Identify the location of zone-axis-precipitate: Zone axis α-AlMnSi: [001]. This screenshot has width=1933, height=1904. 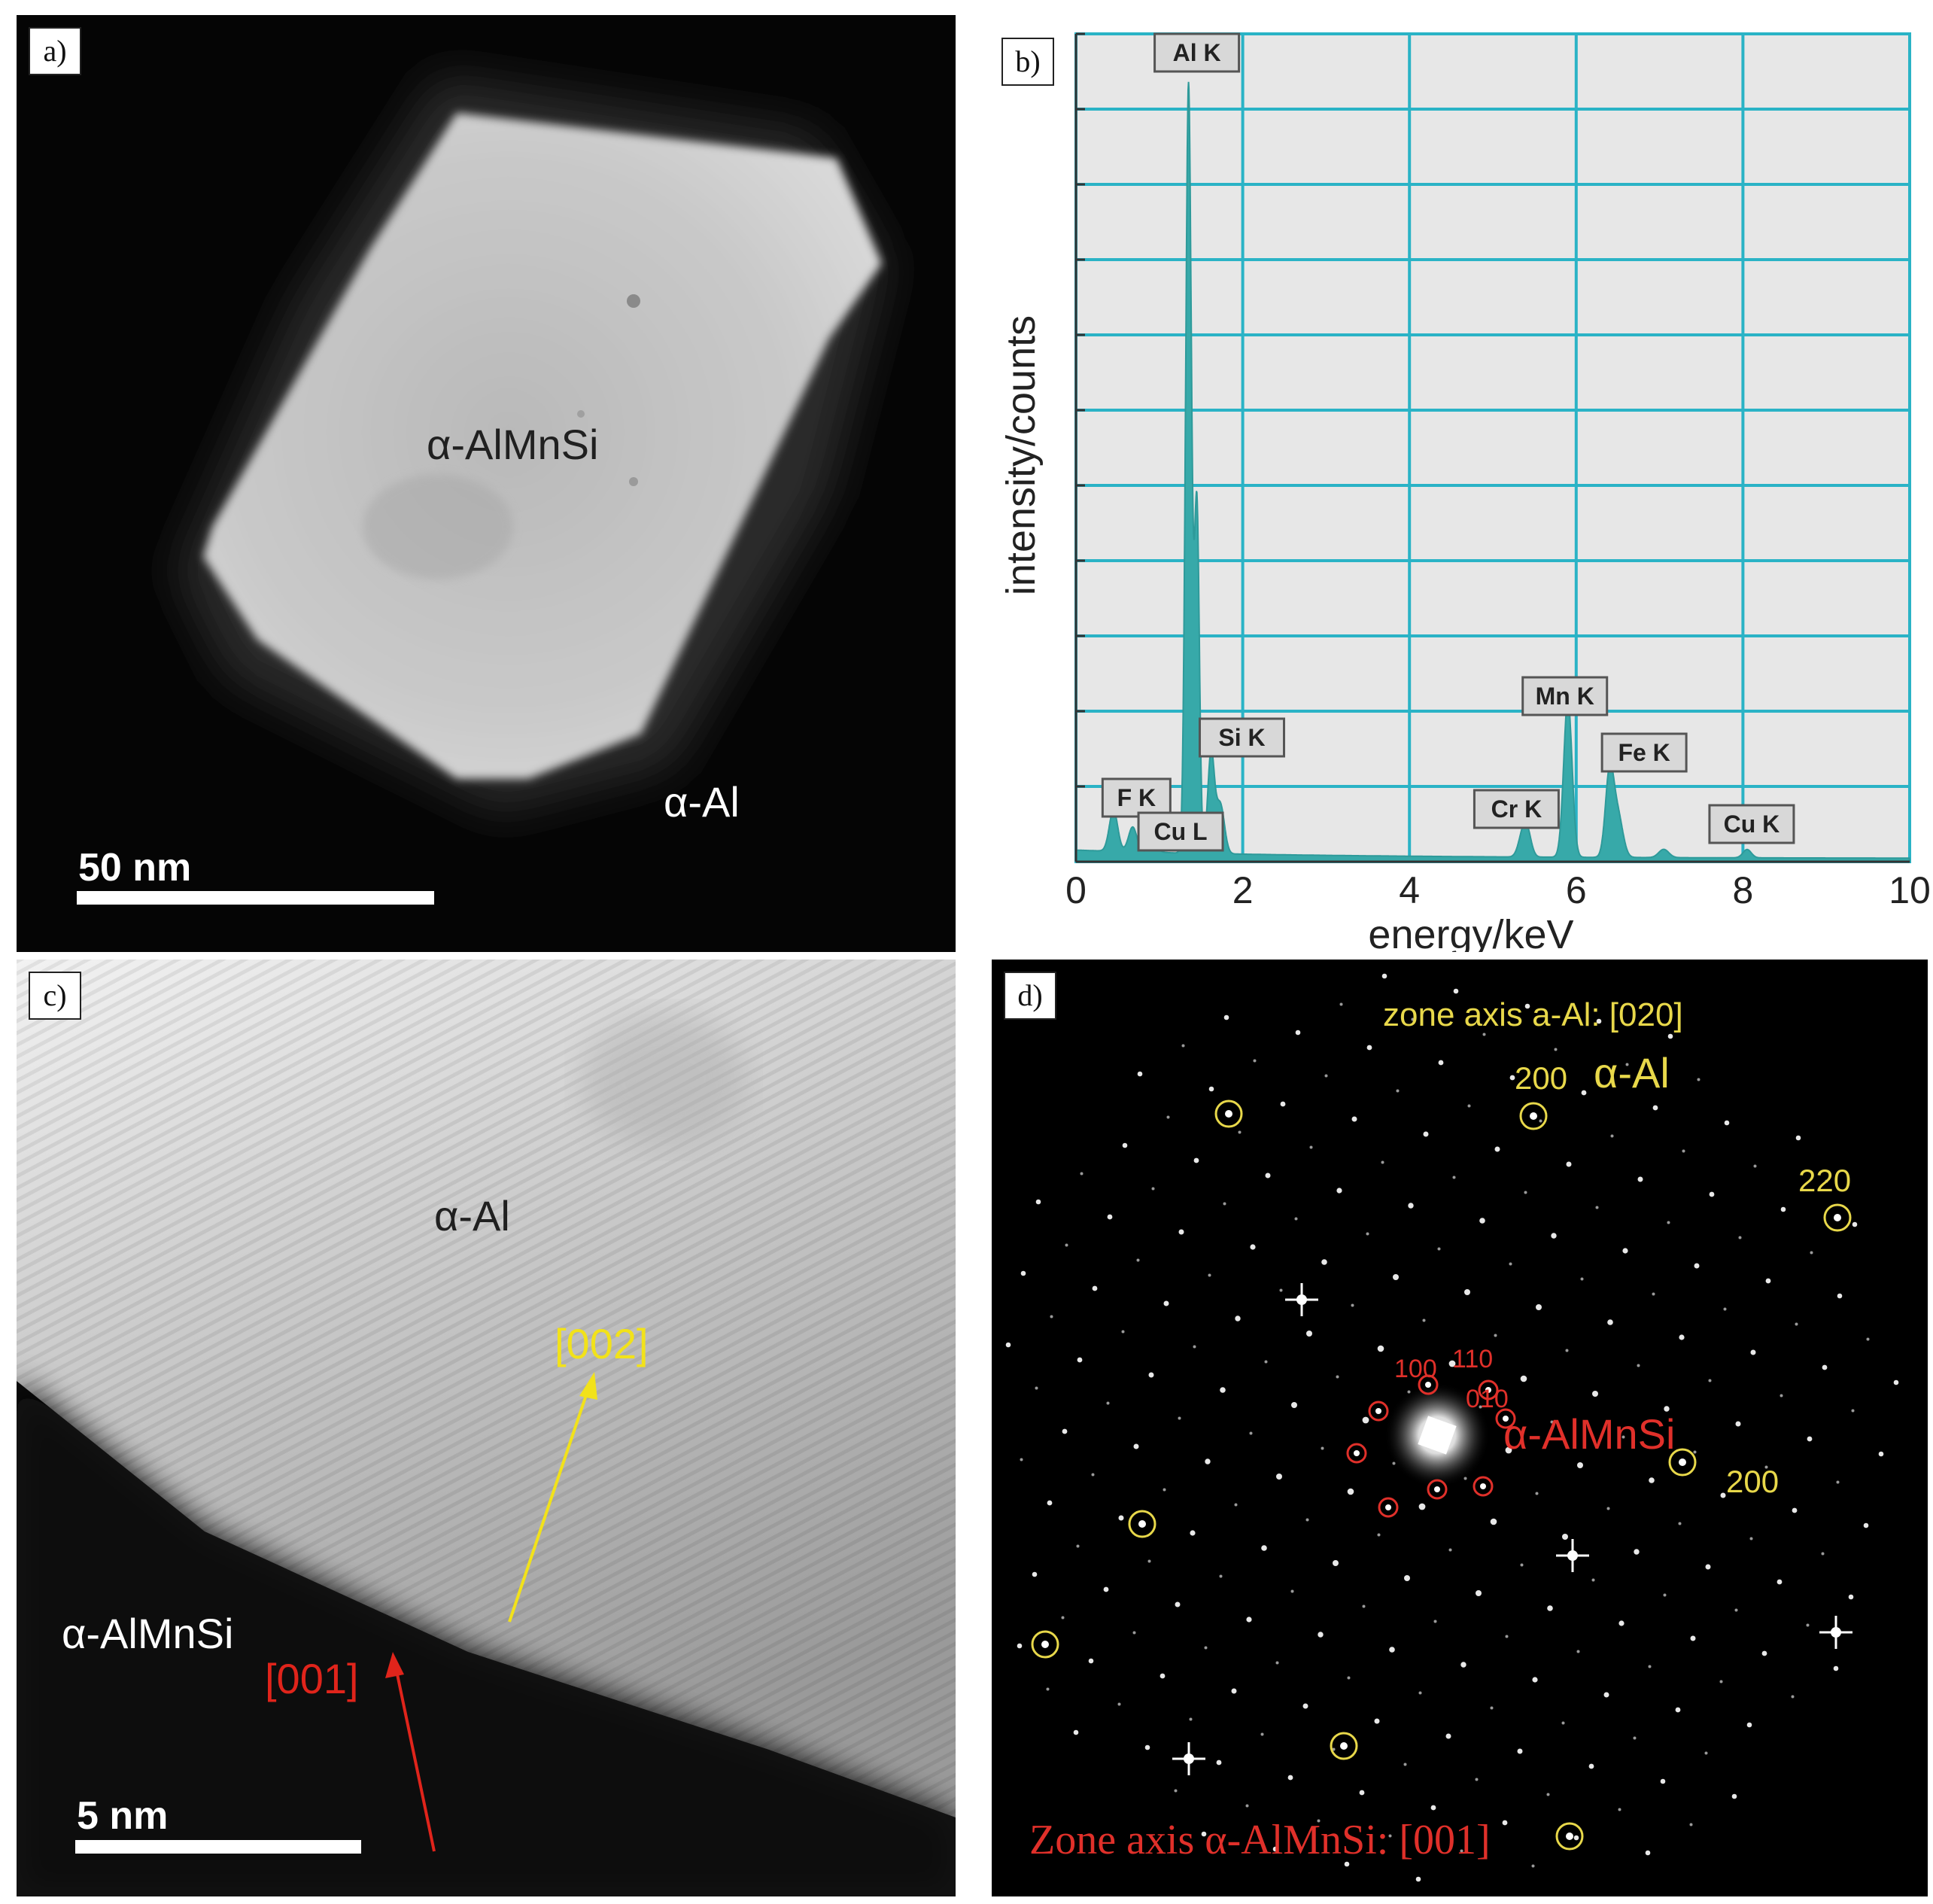
(1260, 1840).